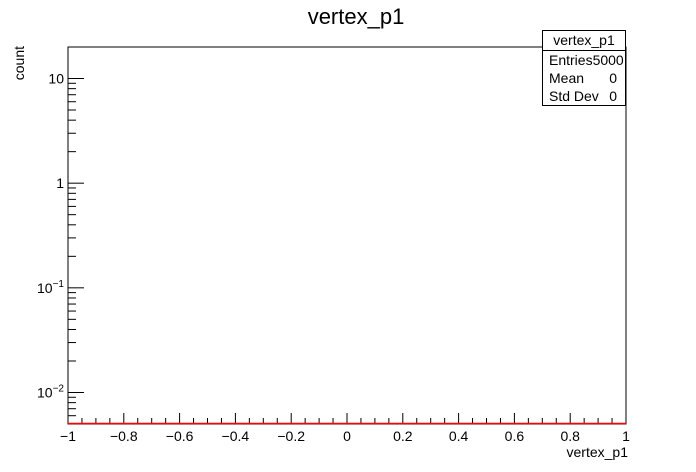 The width and height of the screenshot is (696, 472). I want to click on y-tick-label: 10, so click(56, 79).